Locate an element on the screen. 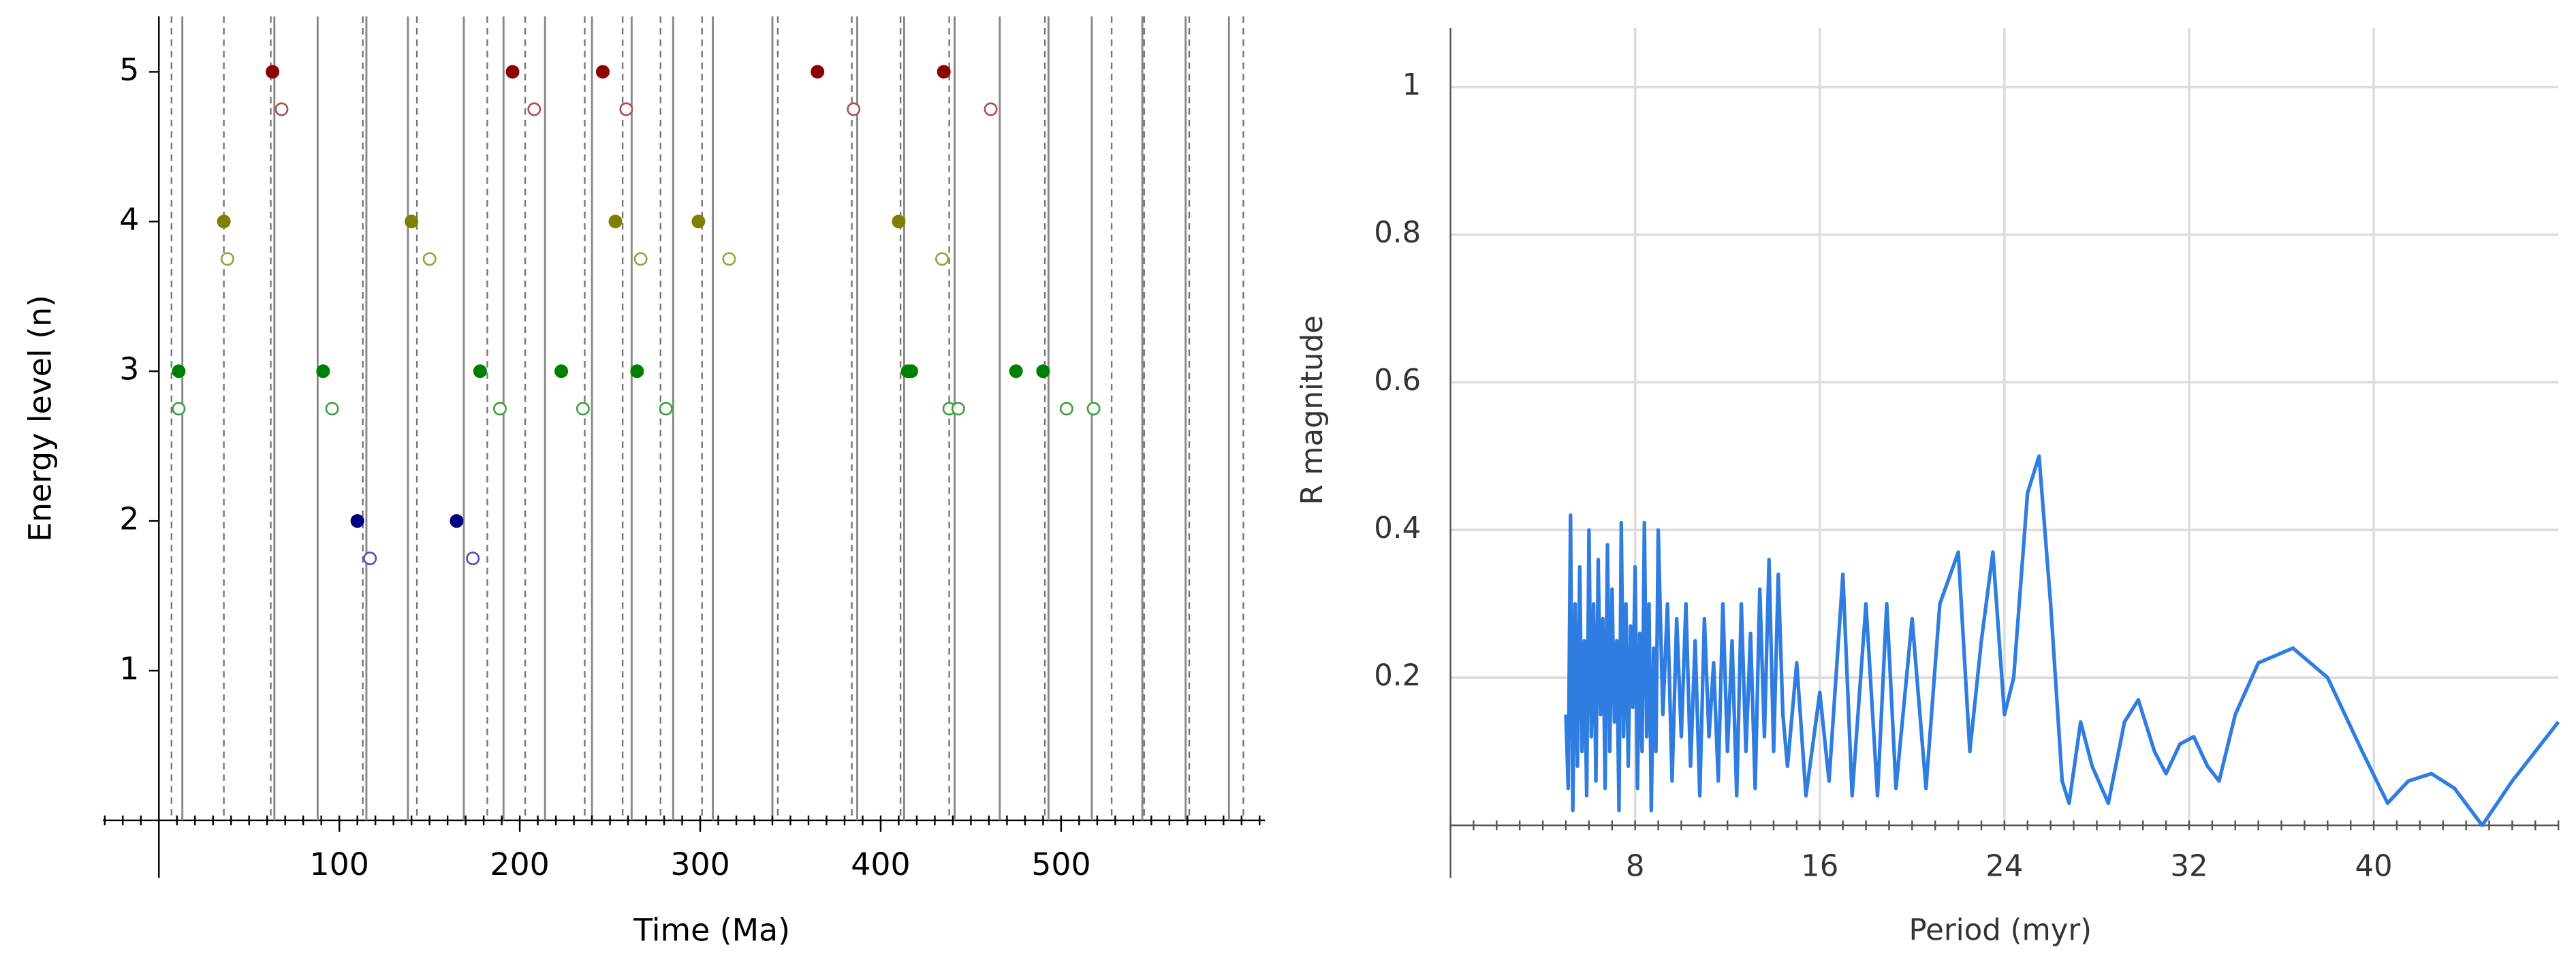 This screenshot has width=2576, height=973. x-tick-label: 100 is located at coordinates (339, 864).